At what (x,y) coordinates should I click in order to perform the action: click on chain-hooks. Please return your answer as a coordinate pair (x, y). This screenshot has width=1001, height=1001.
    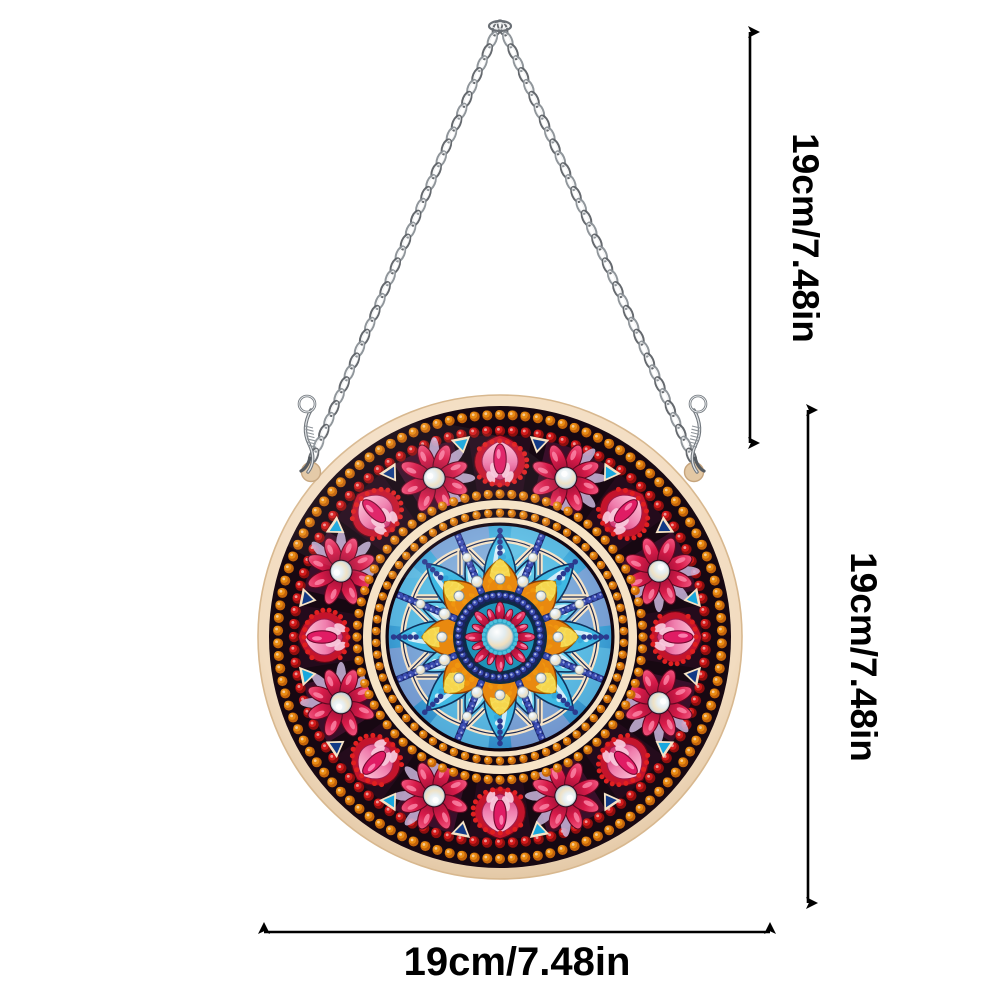
    Looking at the image, I should click on (502, 434).